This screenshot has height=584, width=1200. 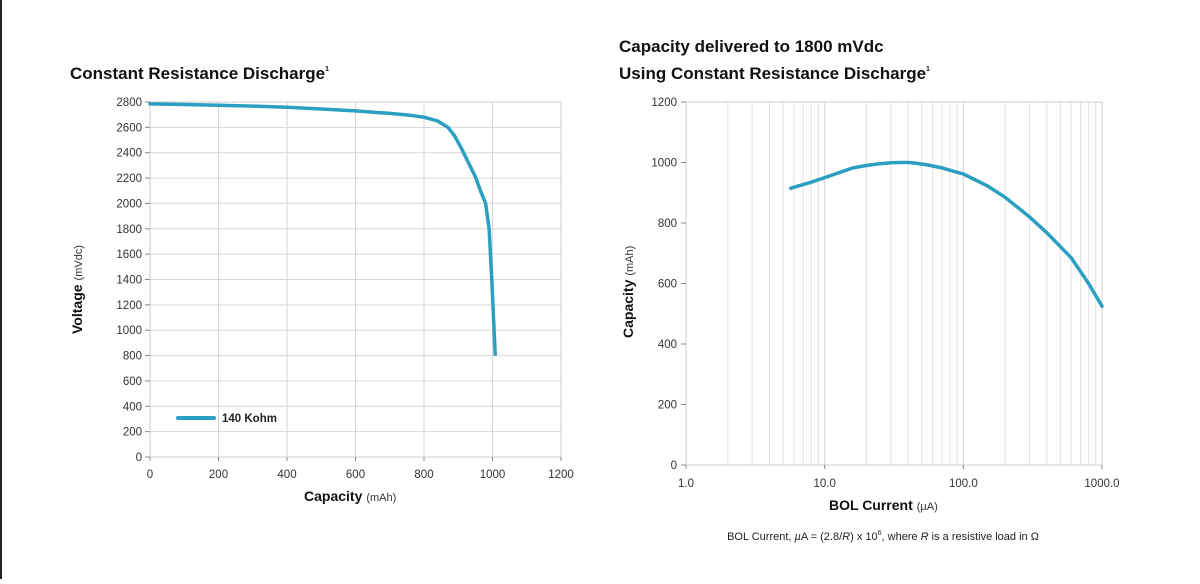 What do you see at coordinates (350, 496) in the screenshot?
I see `chart-left-x-axis-label: Capacity (mAh)` at bounding box center [350, 496].